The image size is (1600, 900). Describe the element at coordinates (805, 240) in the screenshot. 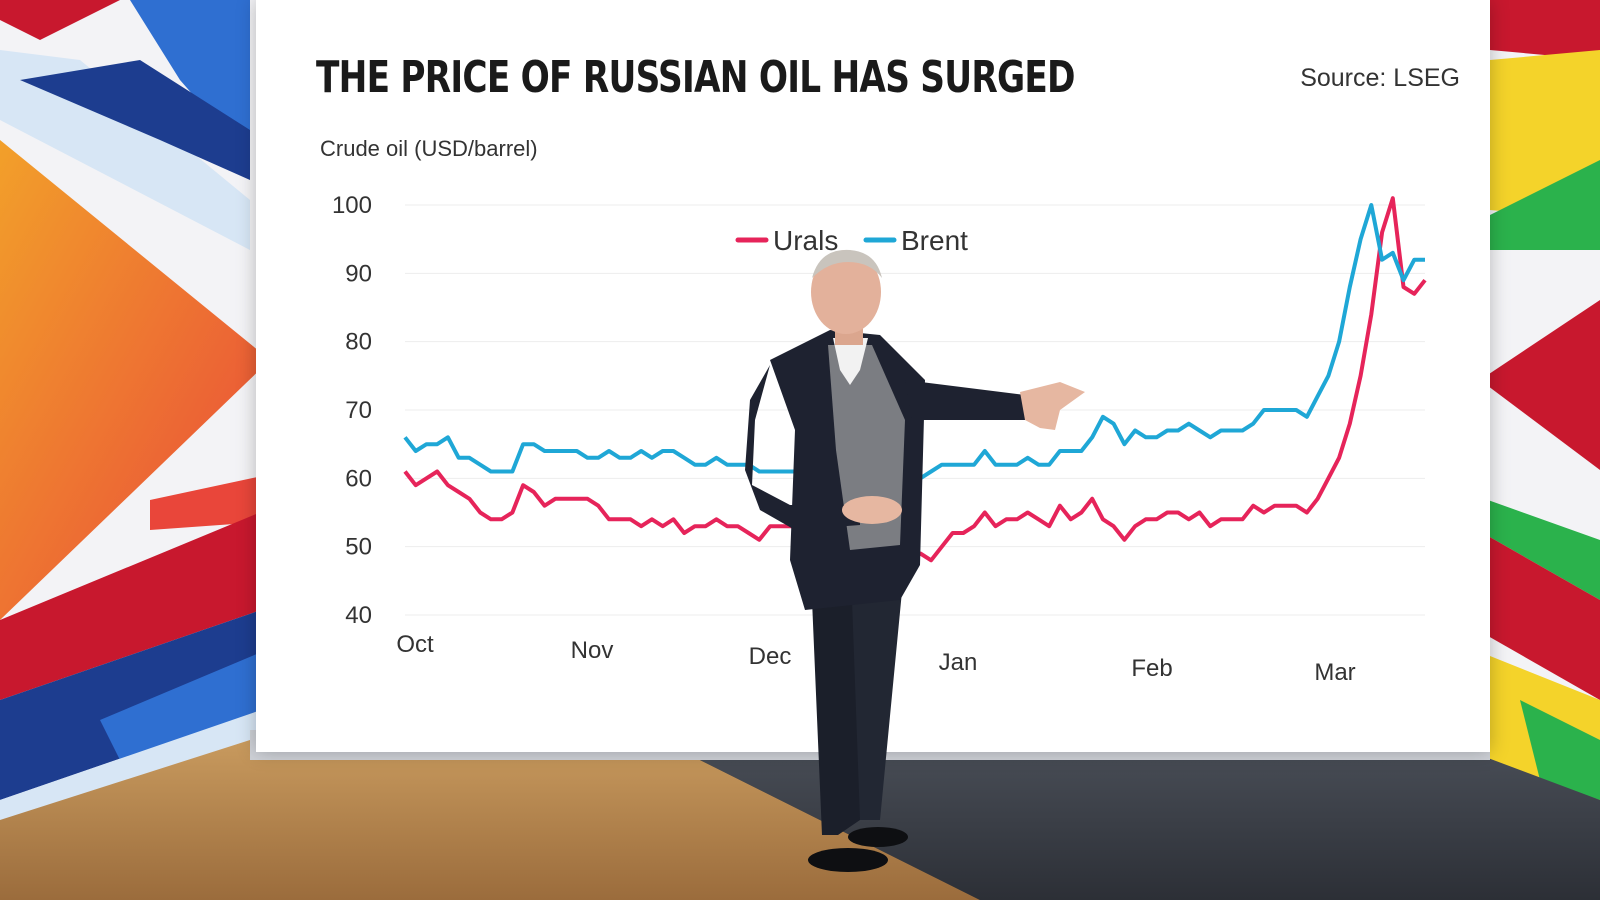

I see `legend-label-urals: Urals` at that location.